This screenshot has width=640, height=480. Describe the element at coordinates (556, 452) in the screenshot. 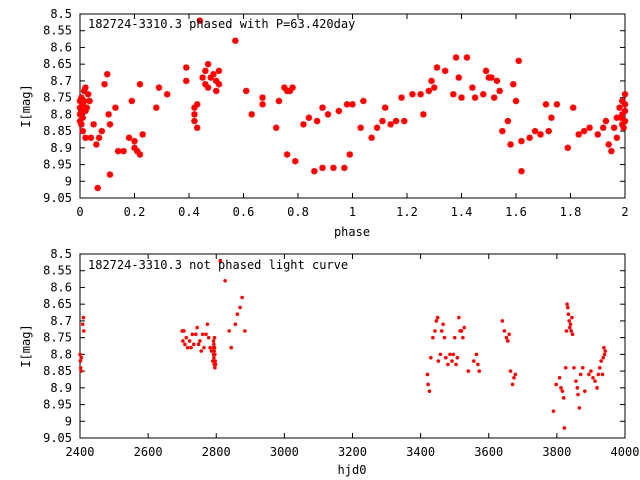

I see `x-tick-label: 3800` at that location.